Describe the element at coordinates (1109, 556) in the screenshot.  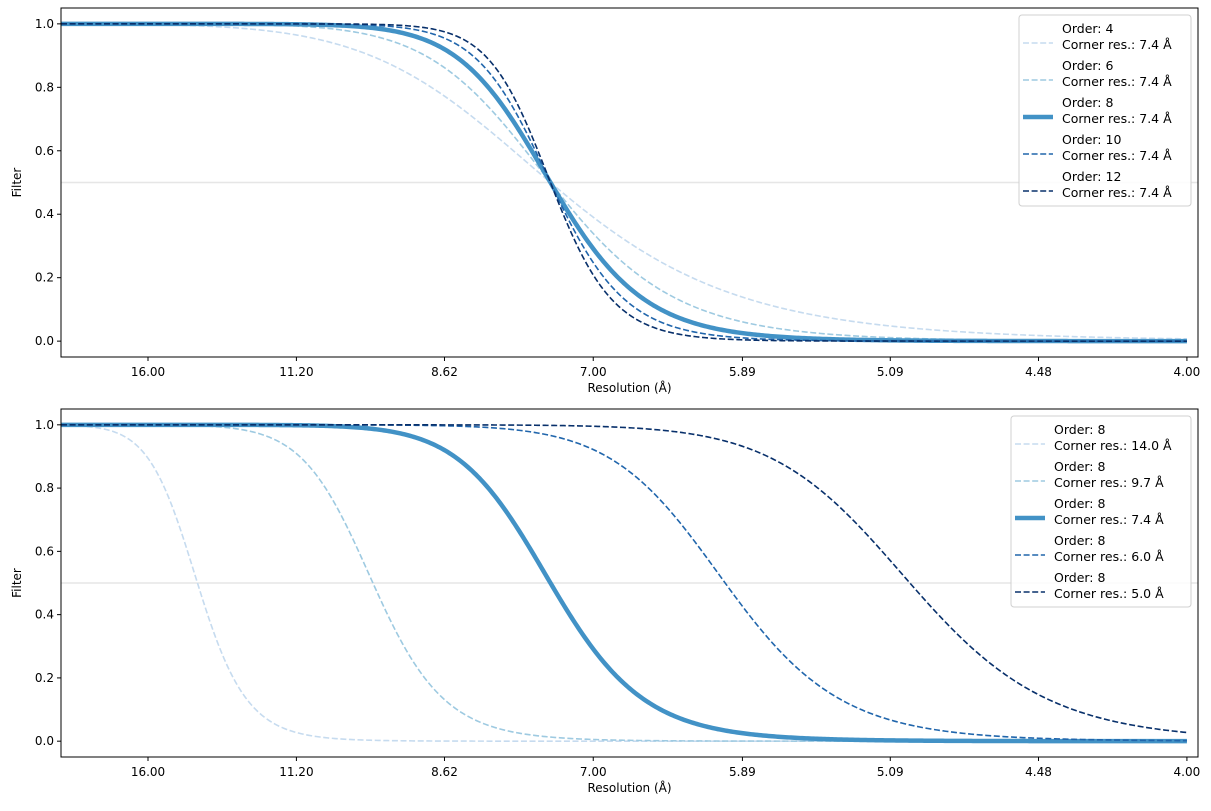
I see `legend-label-corner: Corner res.: 6.0 Å` at that location.